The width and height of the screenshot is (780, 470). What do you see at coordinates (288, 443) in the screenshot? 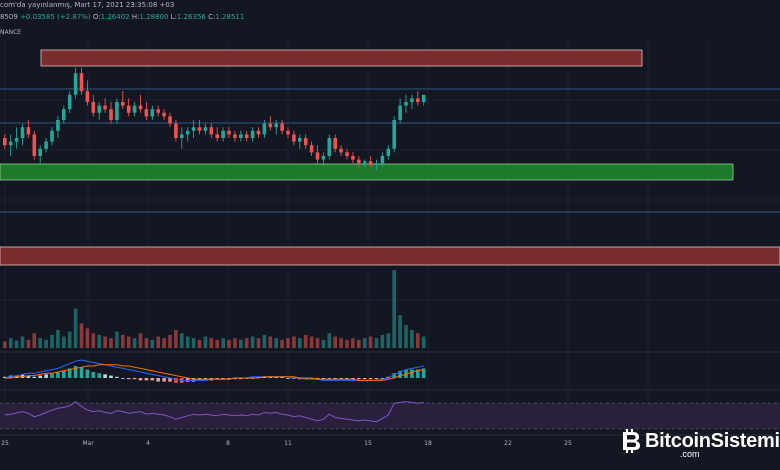
I see `x-tick-label: 11` at bounding box center [288, 443].